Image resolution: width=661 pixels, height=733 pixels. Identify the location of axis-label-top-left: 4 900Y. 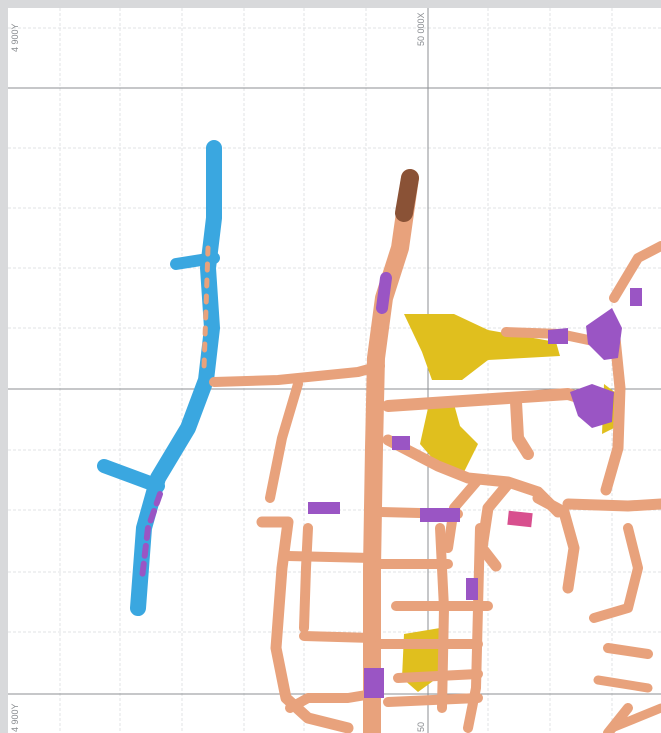
(15, 37).